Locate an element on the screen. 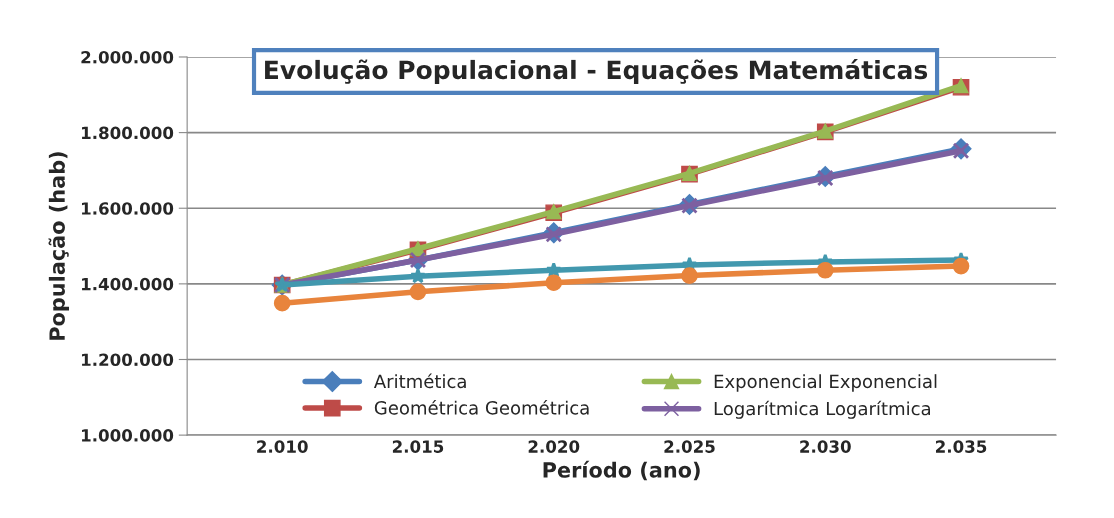 The height and width of the screenshot is (518, 1114). legend-label: Logarítmica Logarítmica is located at coordinates (822, 409).